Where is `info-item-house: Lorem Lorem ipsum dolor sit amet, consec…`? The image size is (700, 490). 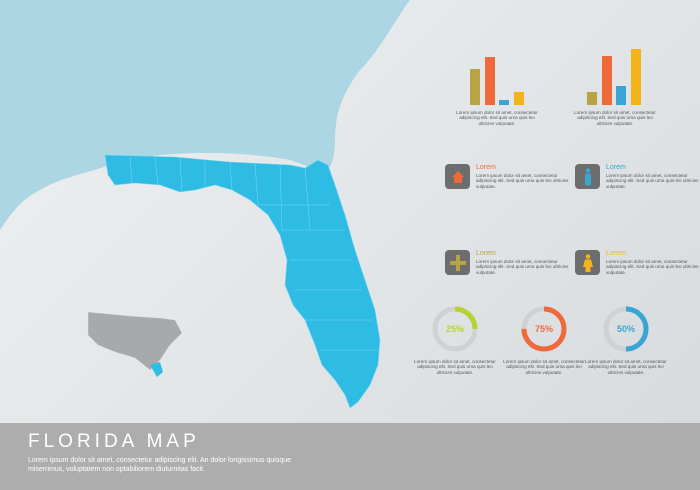 info-item-house: Lorem Lorem ipsum dolor sit amet, consec… is located at coordinates (510, 179).